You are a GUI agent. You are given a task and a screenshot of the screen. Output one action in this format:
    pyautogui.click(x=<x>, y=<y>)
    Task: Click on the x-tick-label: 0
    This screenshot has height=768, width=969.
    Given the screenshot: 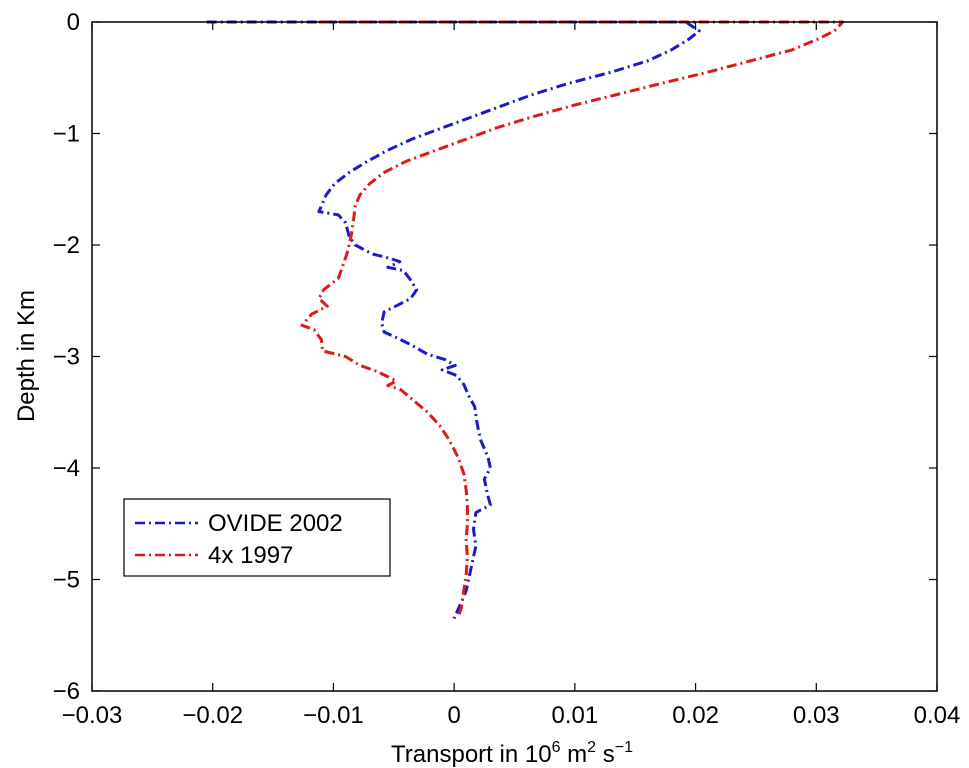 What is the action you would take?
    pyautogui.click(x=453, y=715)
    